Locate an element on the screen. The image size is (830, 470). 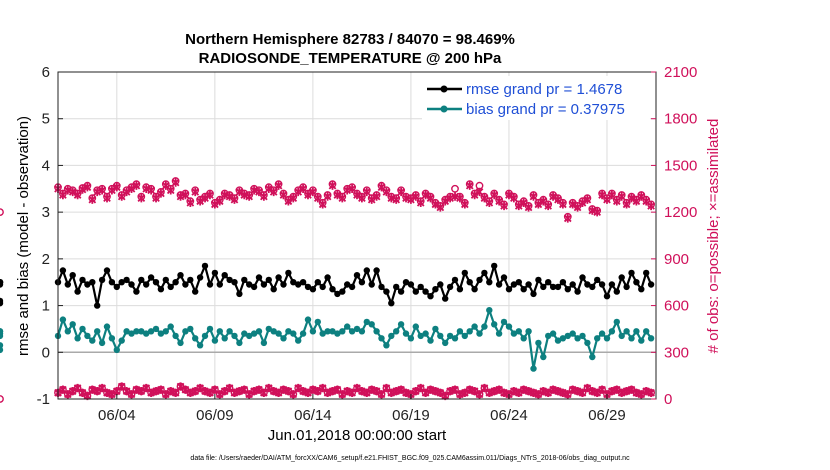
right-y-axis-label: # of obs: o=possible; ×=assimilated is located at coordinates (713, 236).